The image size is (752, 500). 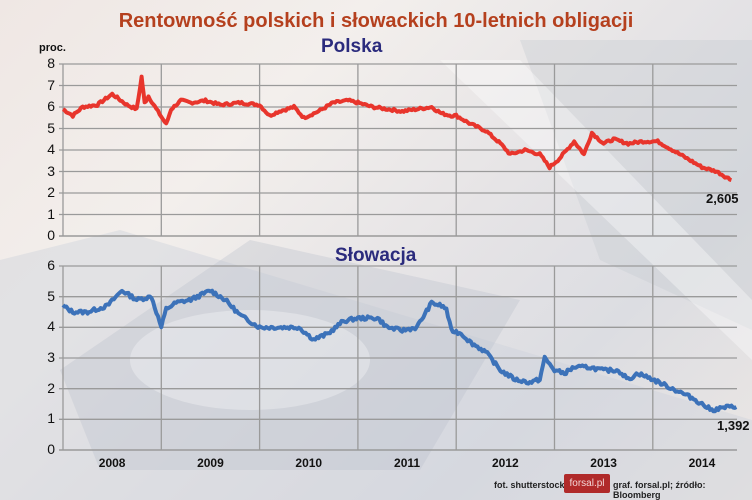 What do you see at coordinates (376, 255) in the screenshot?
I see `slovakia-chart-subtitle: Słowacja` at bounding box center [376, 255].